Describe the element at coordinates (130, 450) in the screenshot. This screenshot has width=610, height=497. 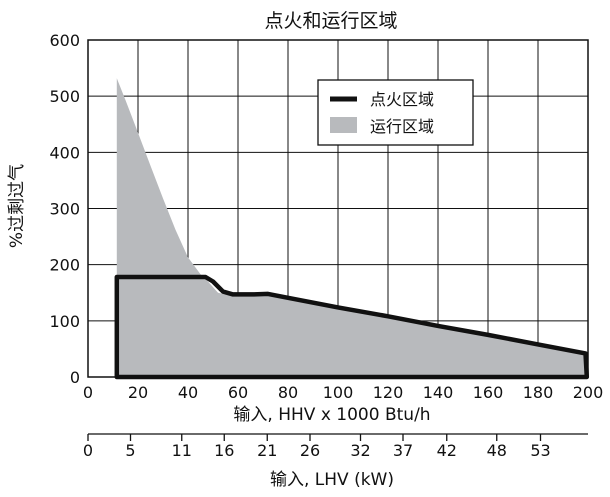
I see `x2-tick-label: 5` at that location.